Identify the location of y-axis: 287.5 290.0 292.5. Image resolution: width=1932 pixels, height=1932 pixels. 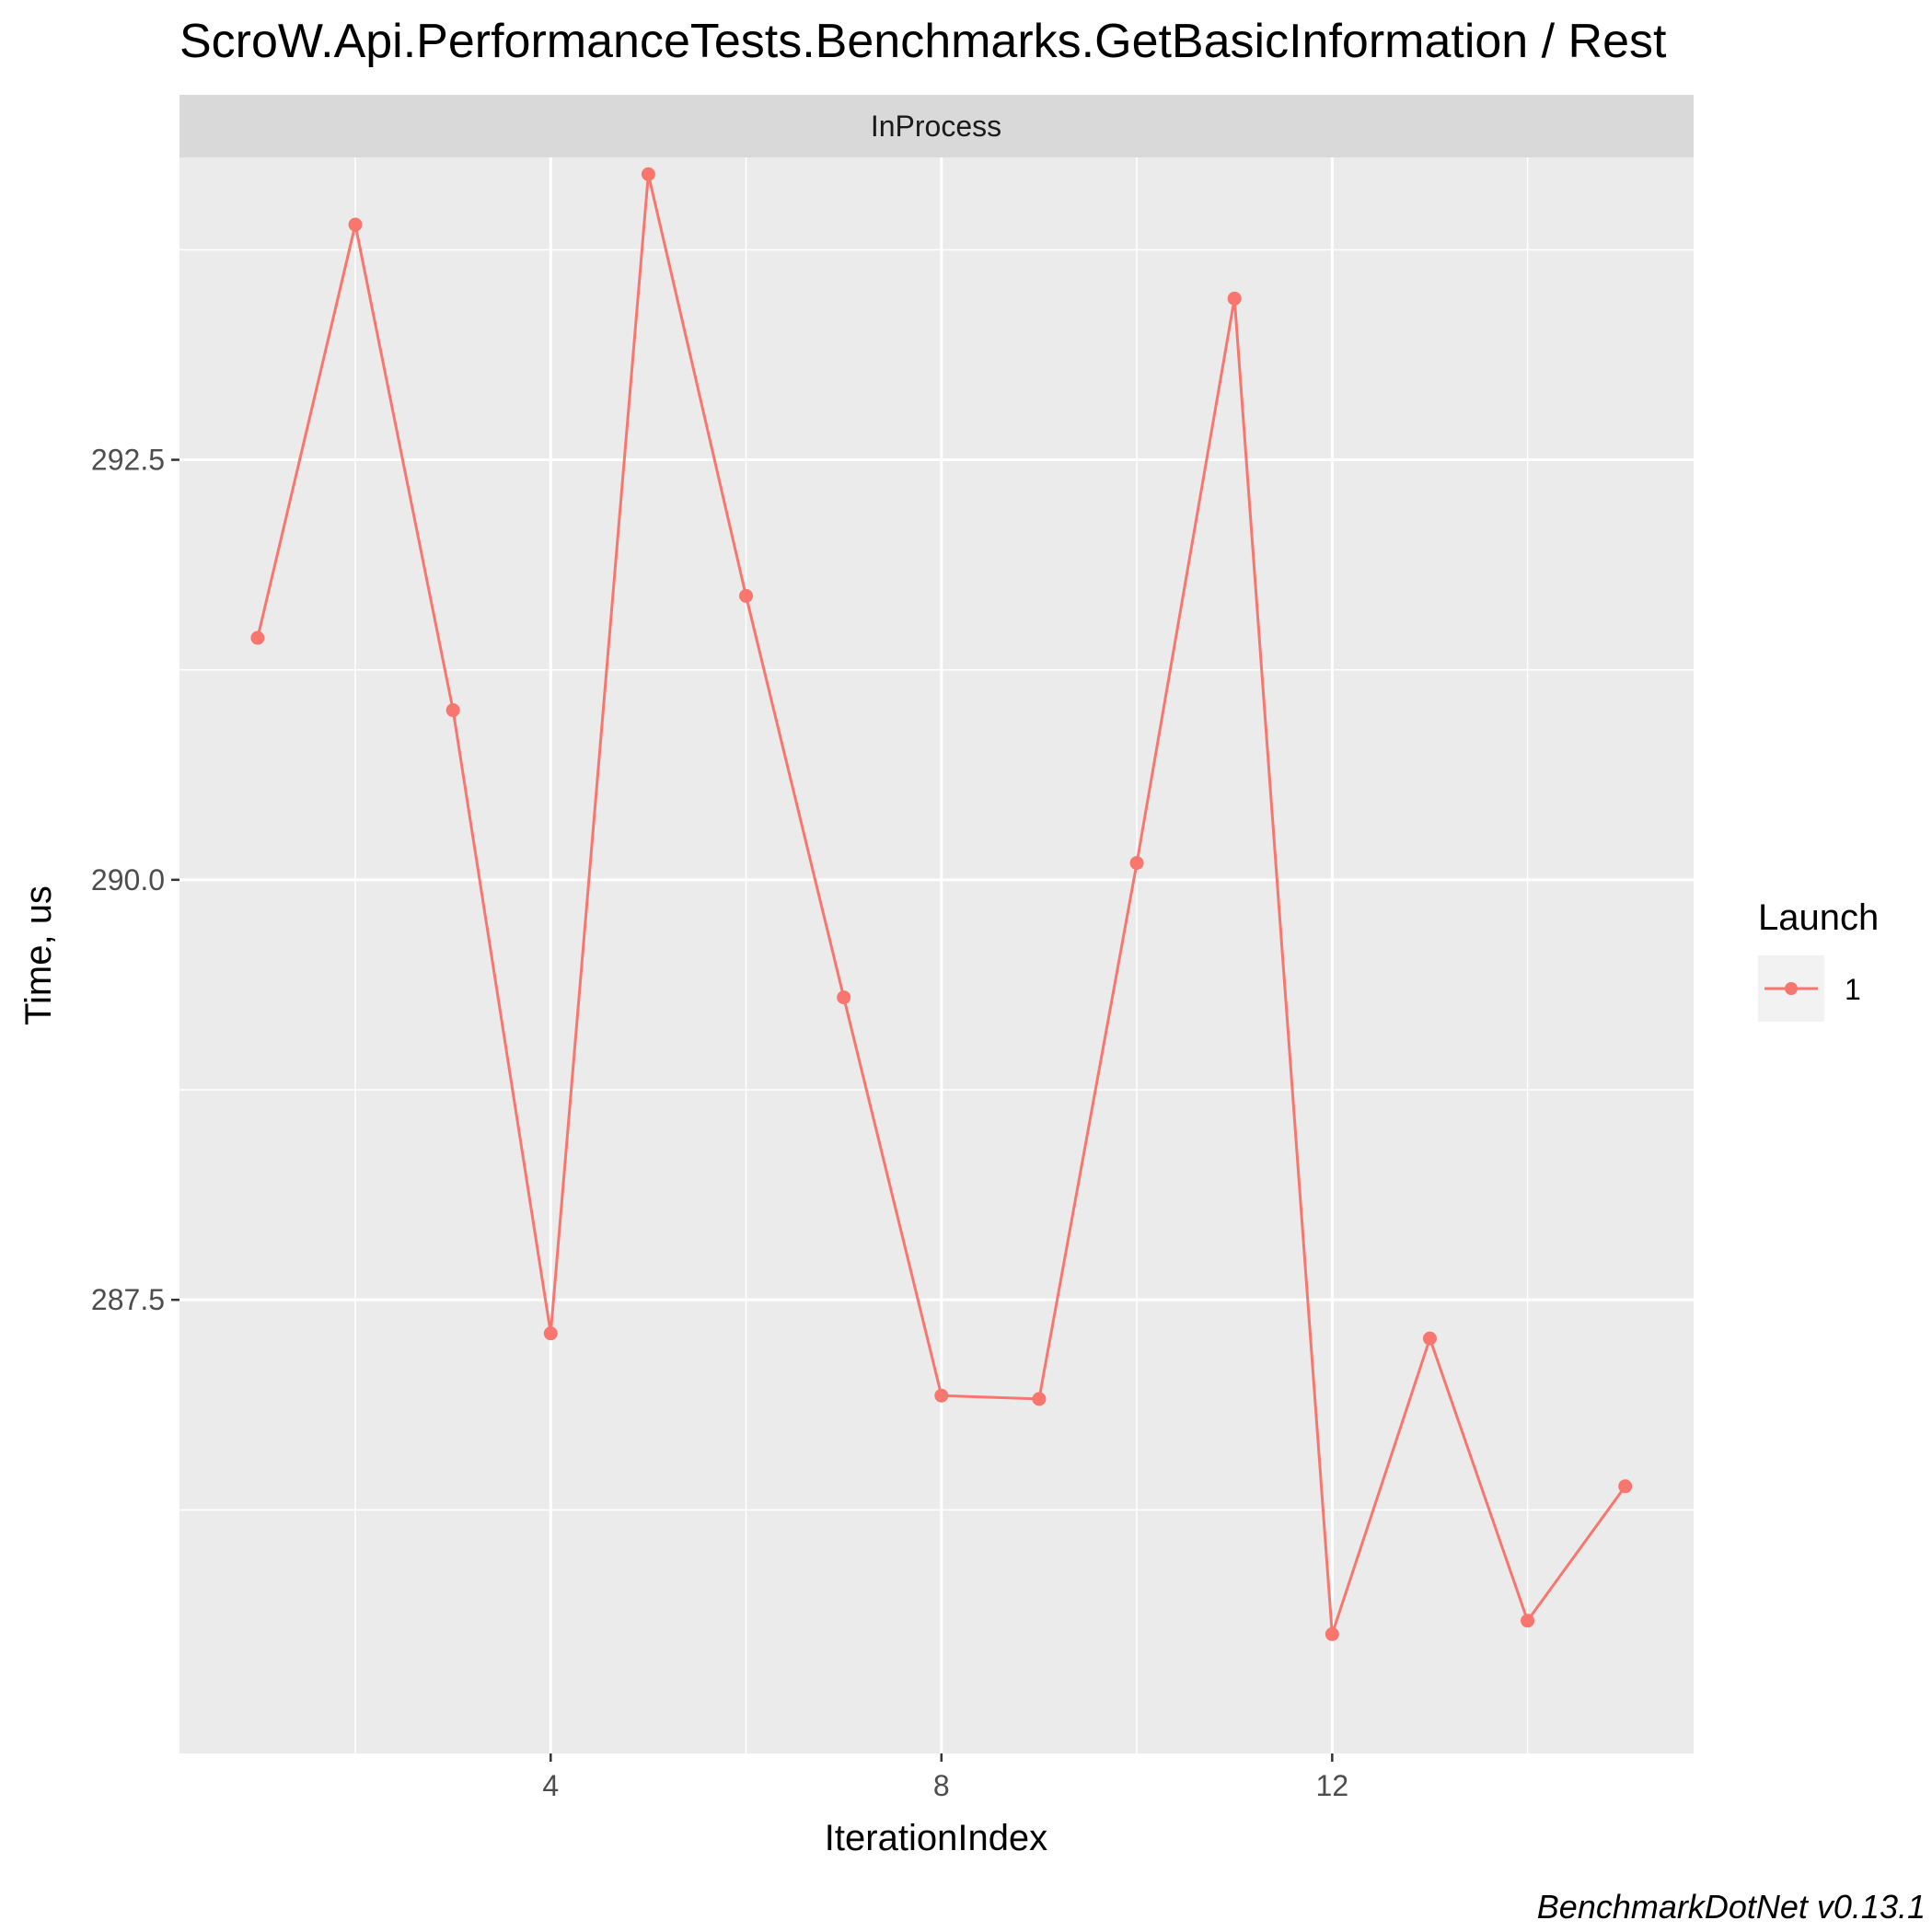
(135, 880).